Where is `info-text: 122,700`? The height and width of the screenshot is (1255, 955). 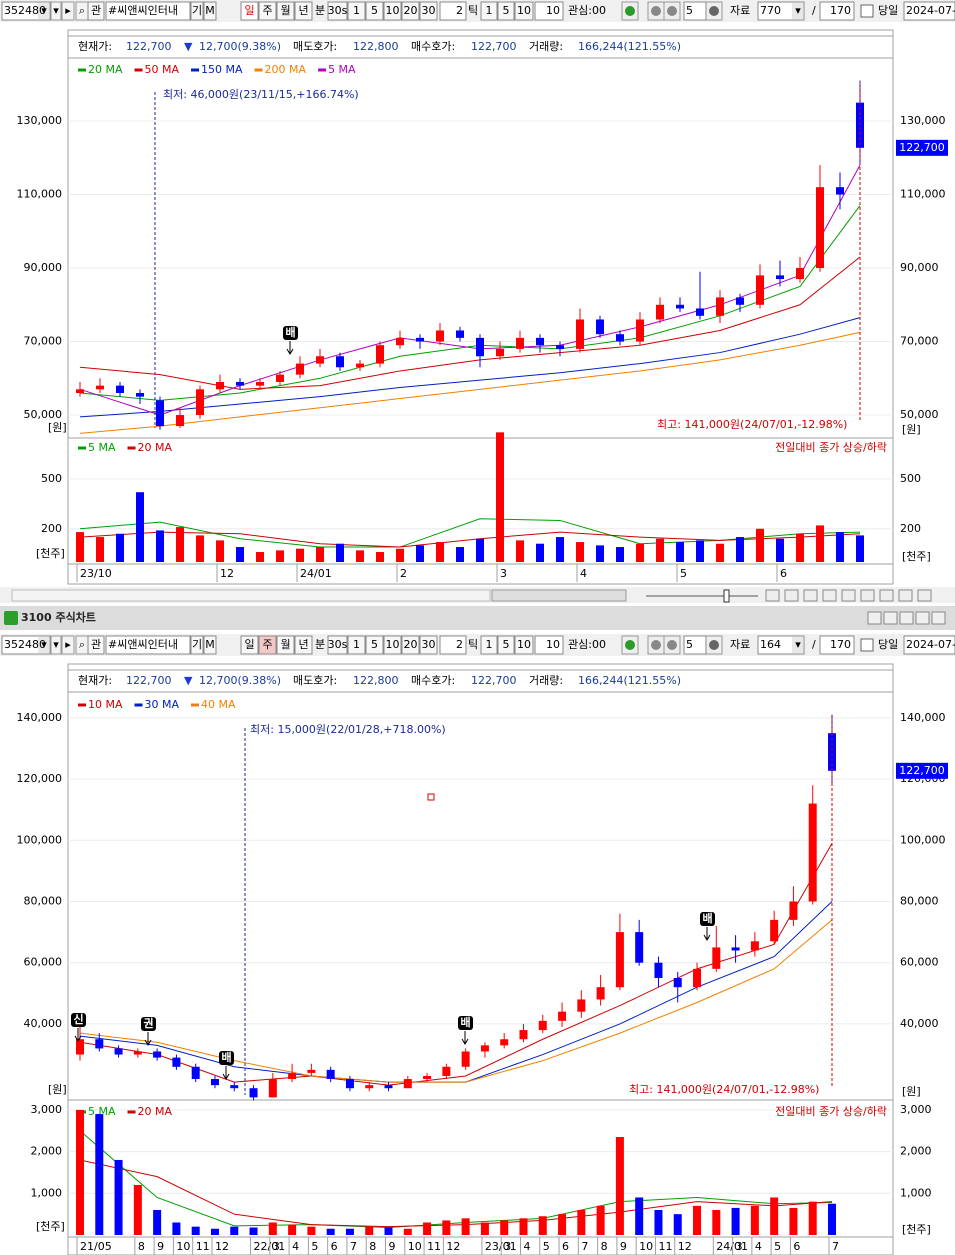 info-text: 122,700 is located at coordinates (149, 680).